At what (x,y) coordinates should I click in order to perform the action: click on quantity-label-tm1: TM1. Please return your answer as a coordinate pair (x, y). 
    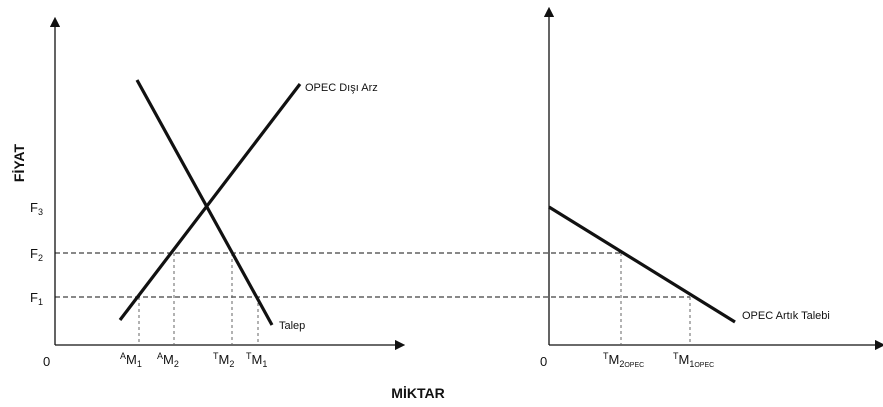
    Looking at the image, I should click on (256, 360).